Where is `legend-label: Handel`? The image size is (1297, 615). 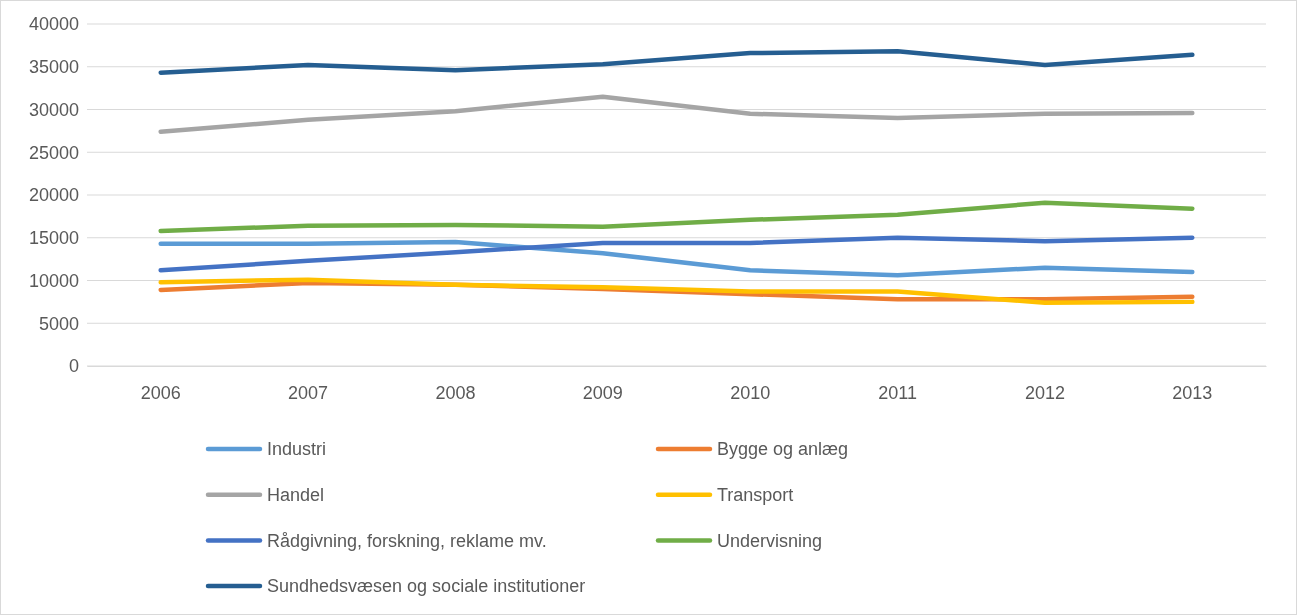 legend-label: Handel is located at coordinates (296, 495).